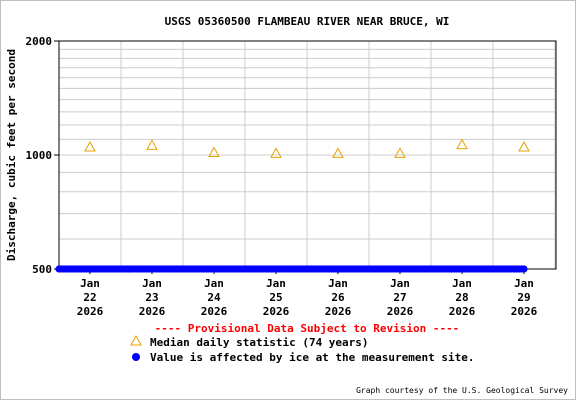 The image size is (576, 401). Describe the element at coordinates (399, 297) in the screenshot. I see `x-tick-label: 27` at that location.